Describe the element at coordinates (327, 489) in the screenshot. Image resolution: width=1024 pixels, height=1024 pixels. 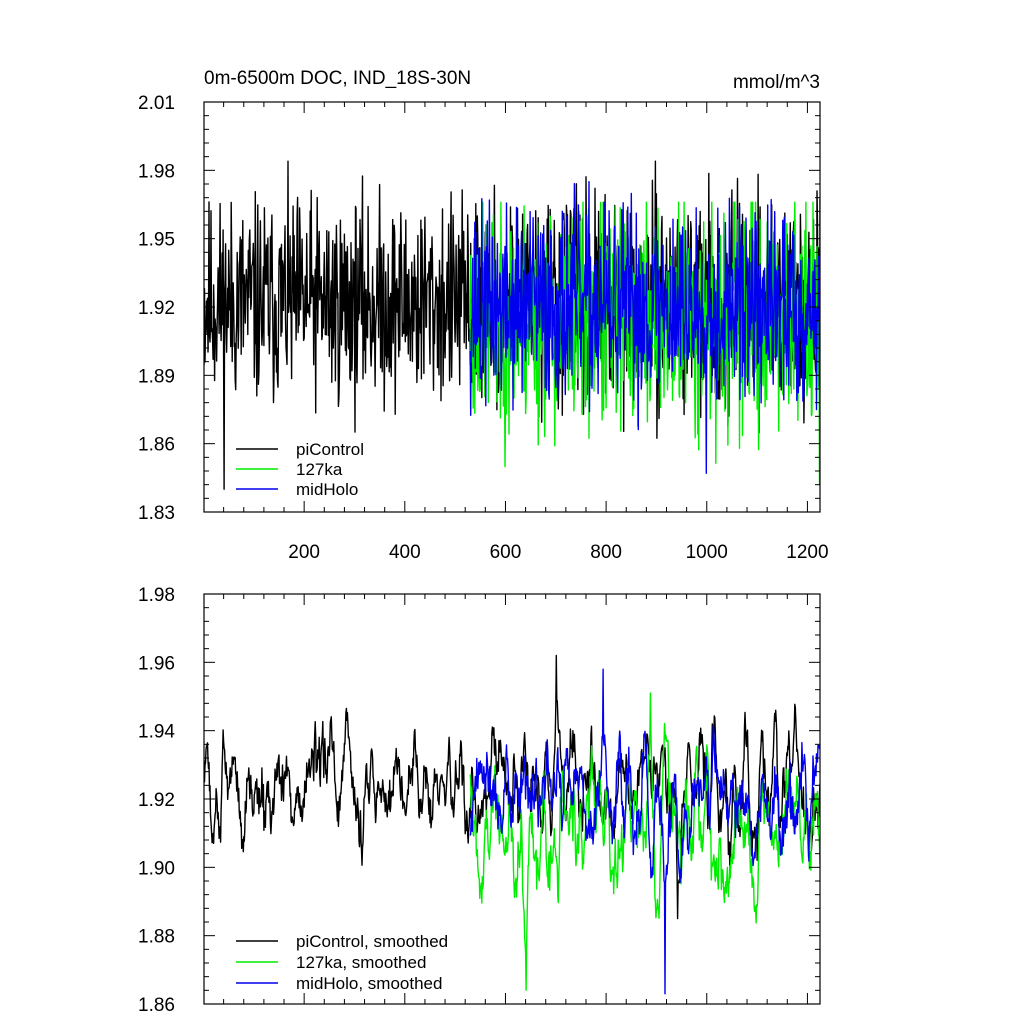
I see `legend-label: midHolo` at that location.